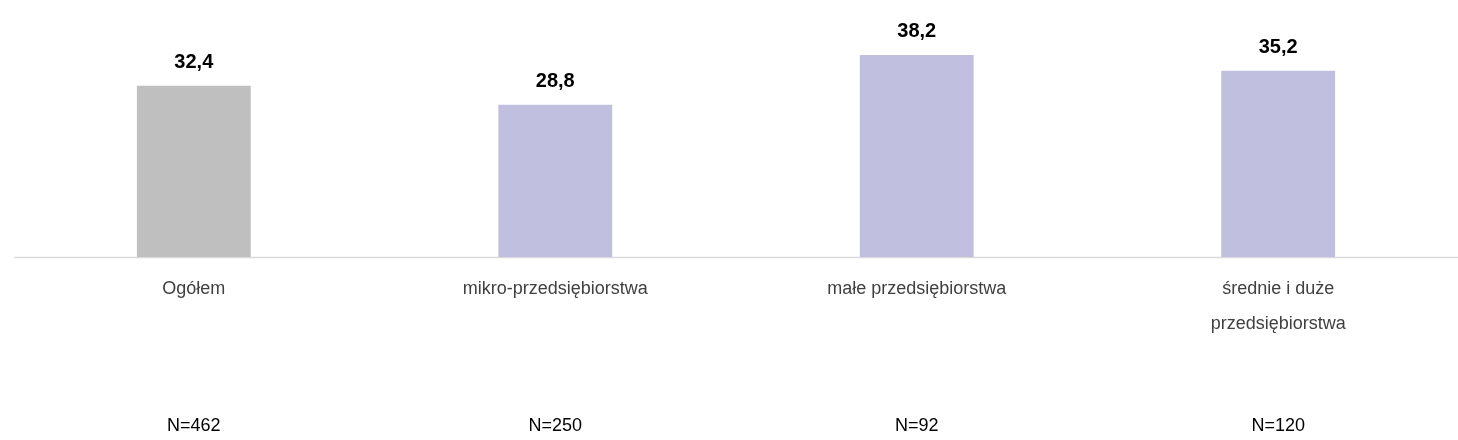 The image size is (1458, 440). What do you see at coordinates (555, 425) in the screenshot?
I see `text: N=250` at bounding box center [555, 425].